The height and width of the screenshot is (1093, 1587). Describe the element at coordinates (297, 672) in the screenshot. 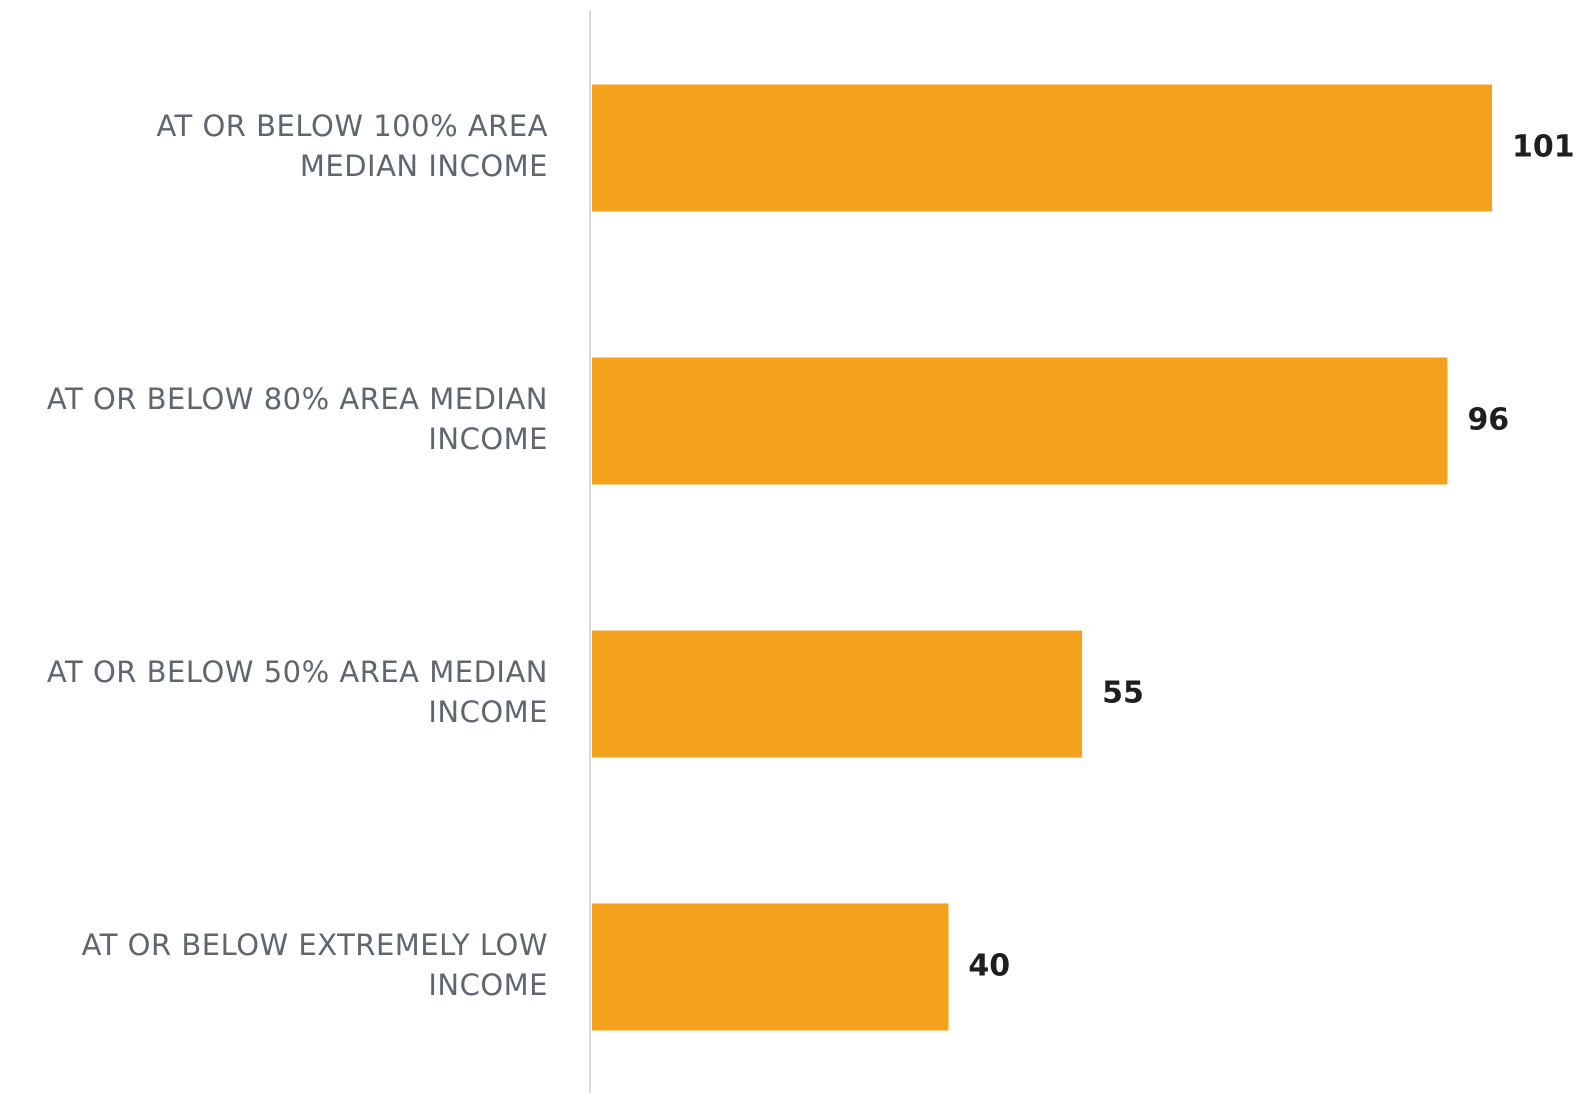

I see `category-label-line: AT OR BELOW 50% AREA MEDIAN` at that location.